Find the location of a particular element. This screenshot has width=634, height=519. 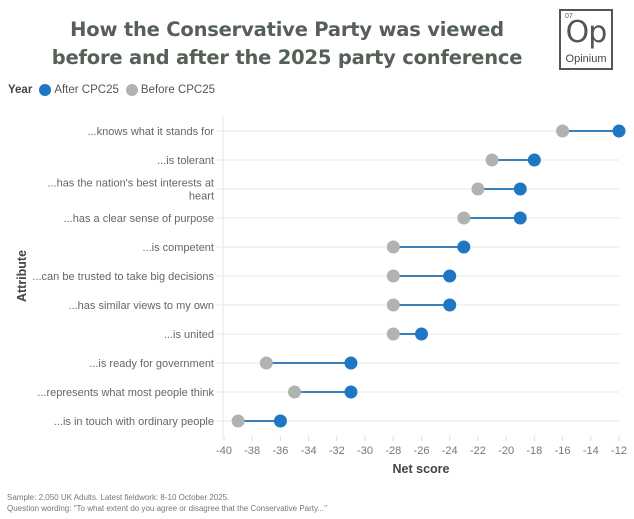

category-label-line: ...represents what most people think is located at coordinates (125, 393).